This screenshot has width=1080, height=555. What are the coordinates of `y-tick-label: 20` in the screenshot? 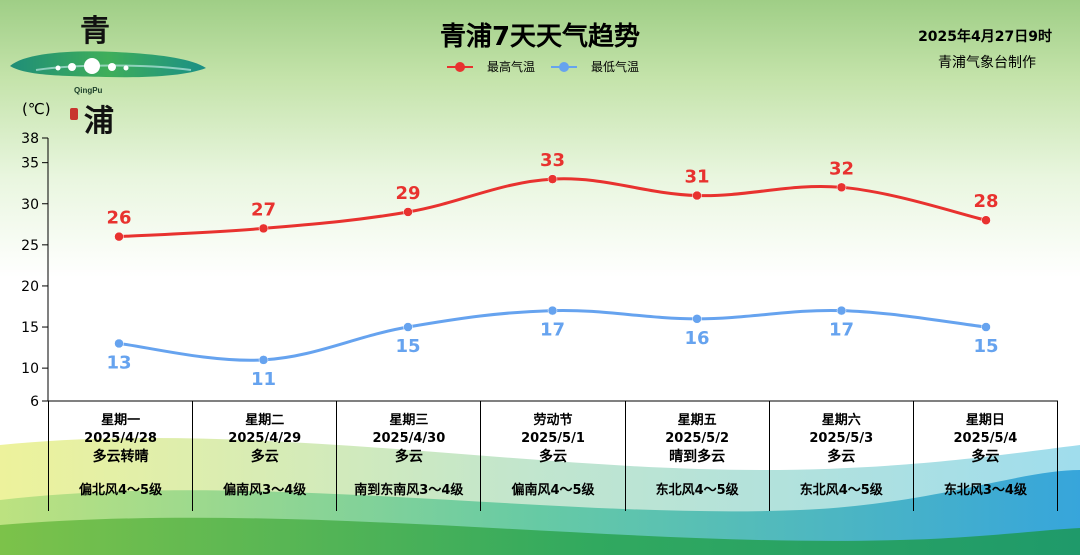 It's located at (30, 287).